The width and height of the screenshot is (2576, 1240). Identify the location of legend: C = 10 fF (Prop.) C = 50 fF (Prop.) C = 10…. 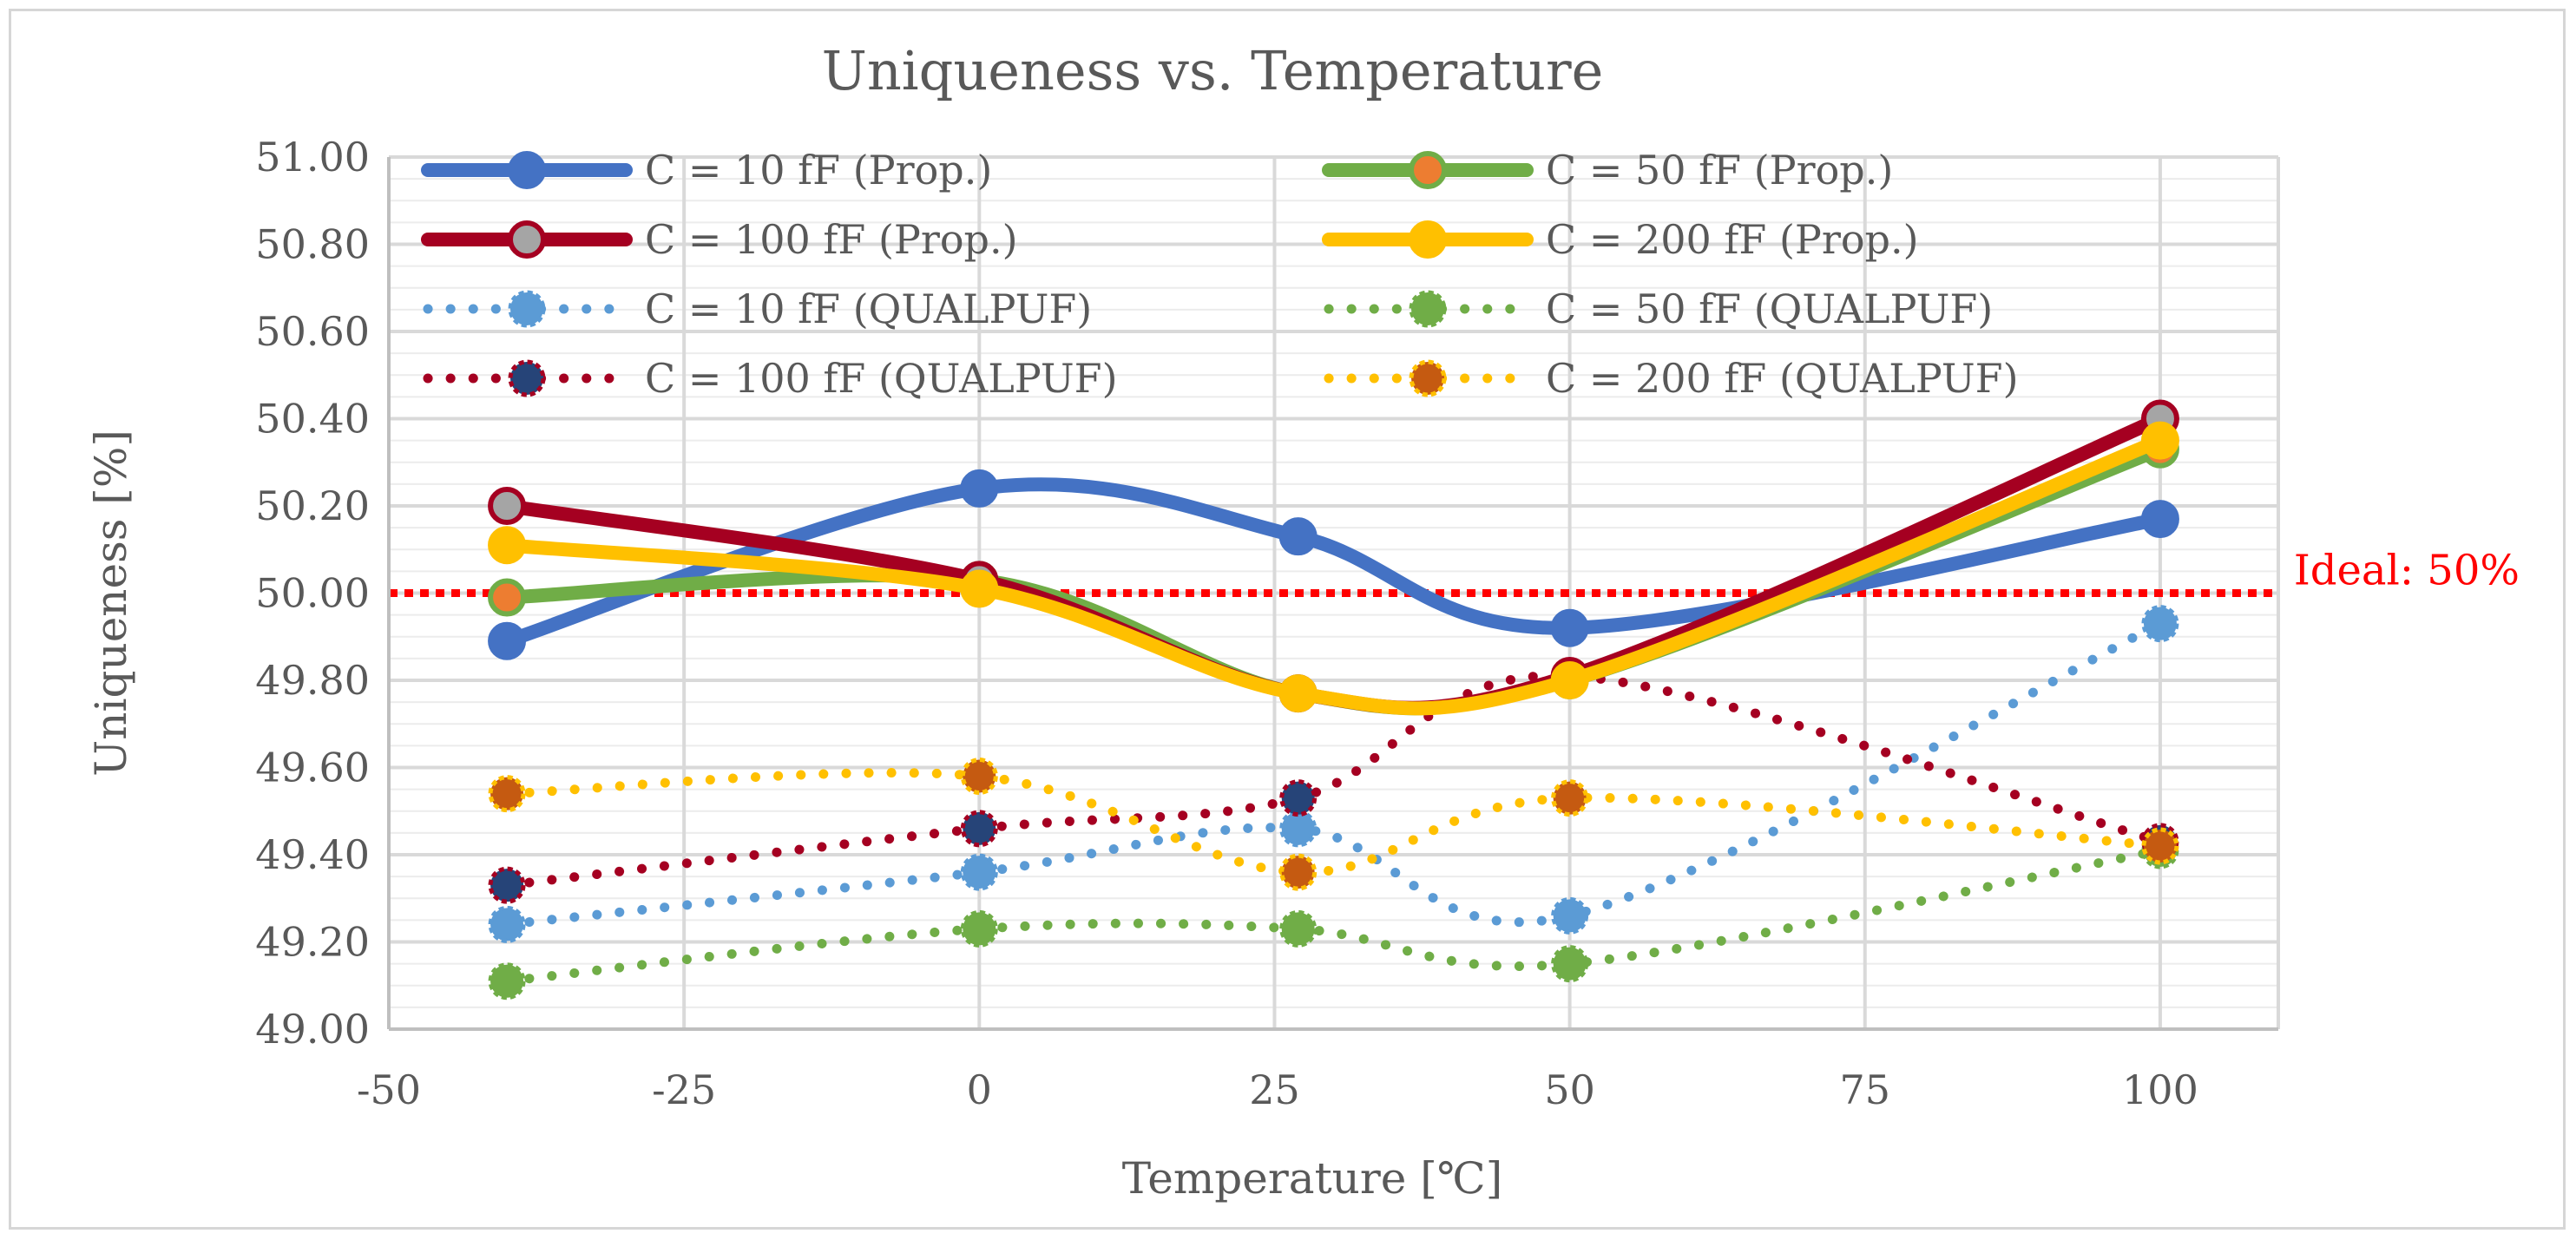
(1220, 274).